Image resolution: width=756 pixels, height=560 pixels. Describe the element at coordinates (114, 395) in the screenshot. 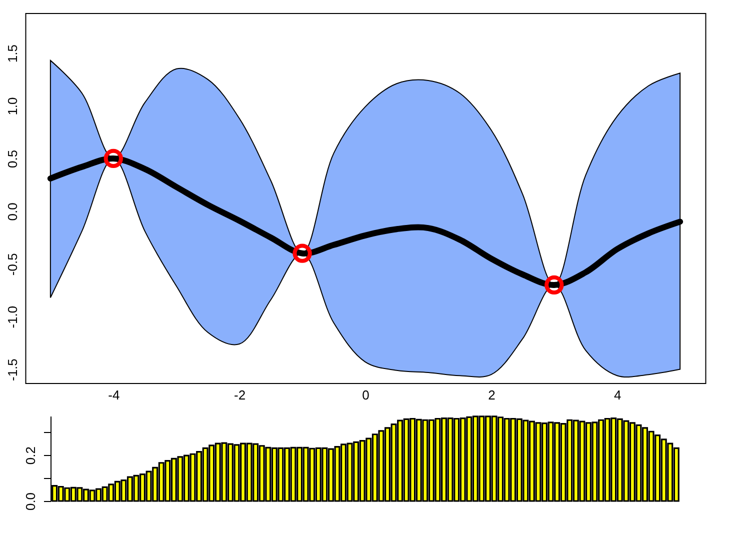

I see `x-tick-label: -4` at that location.